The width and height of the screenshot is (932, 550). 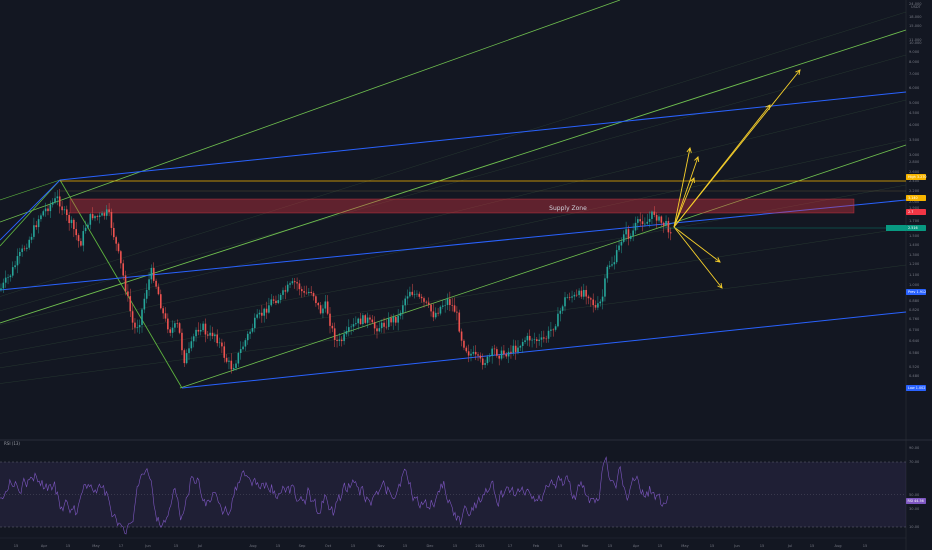 I want to click on price-badge, so click(x=916, y=292).